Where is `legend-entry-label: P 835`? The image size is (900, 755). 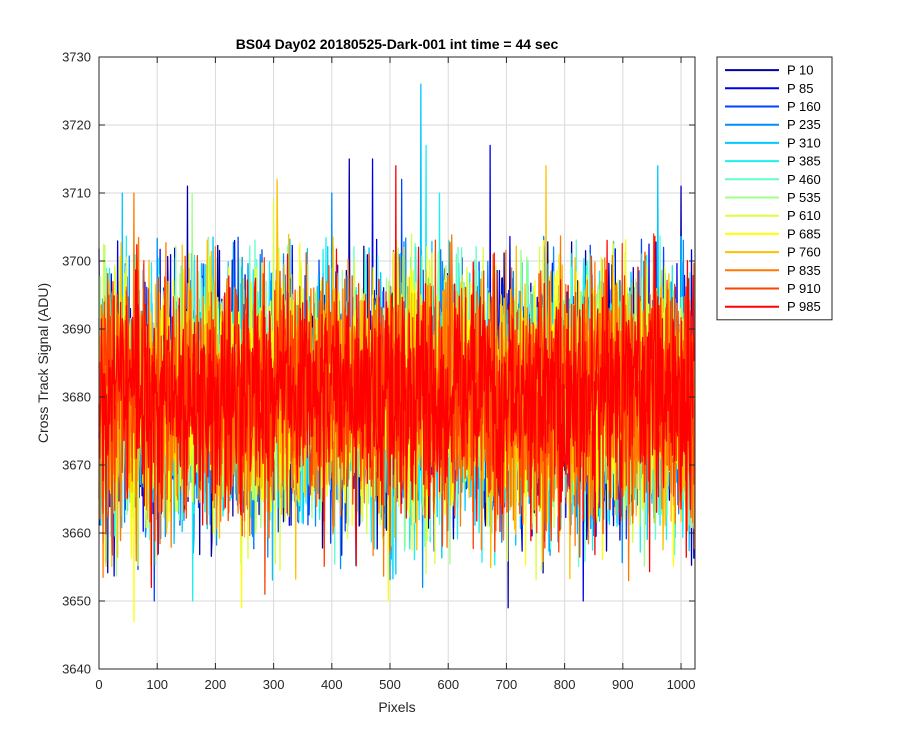
legend-entry-label: P 835 is located at coordinates (804, 270).